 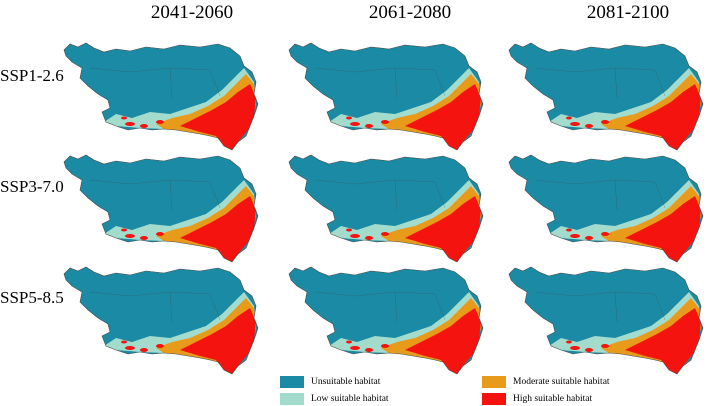 I want to click on legend-label-low: Low suitable habitat, so click(x=350, y=399).